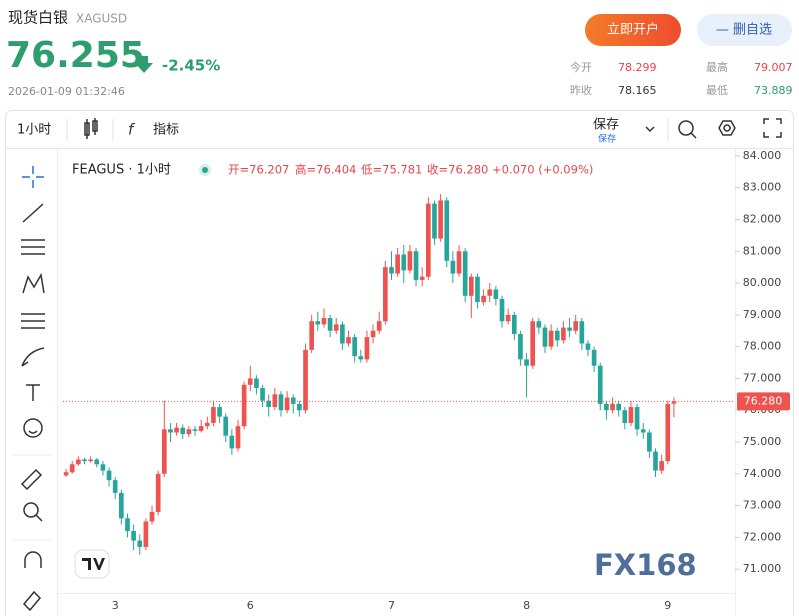 This screenshot has height=616, width=799. I want to click on y-tick-label: 83.000, so click(762, 187).